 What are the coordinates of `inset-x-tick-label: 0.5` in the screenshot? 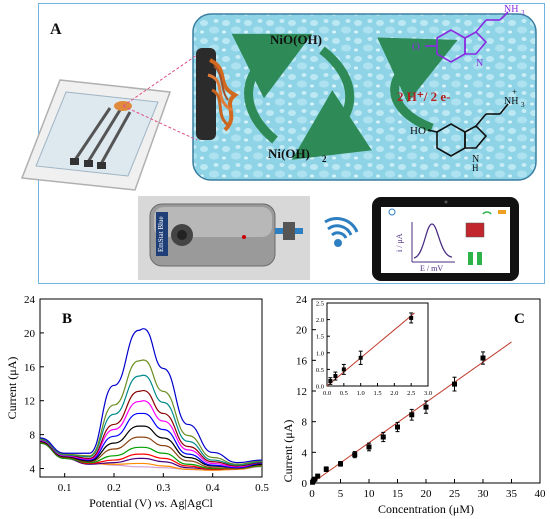 It's located at (344, 393).